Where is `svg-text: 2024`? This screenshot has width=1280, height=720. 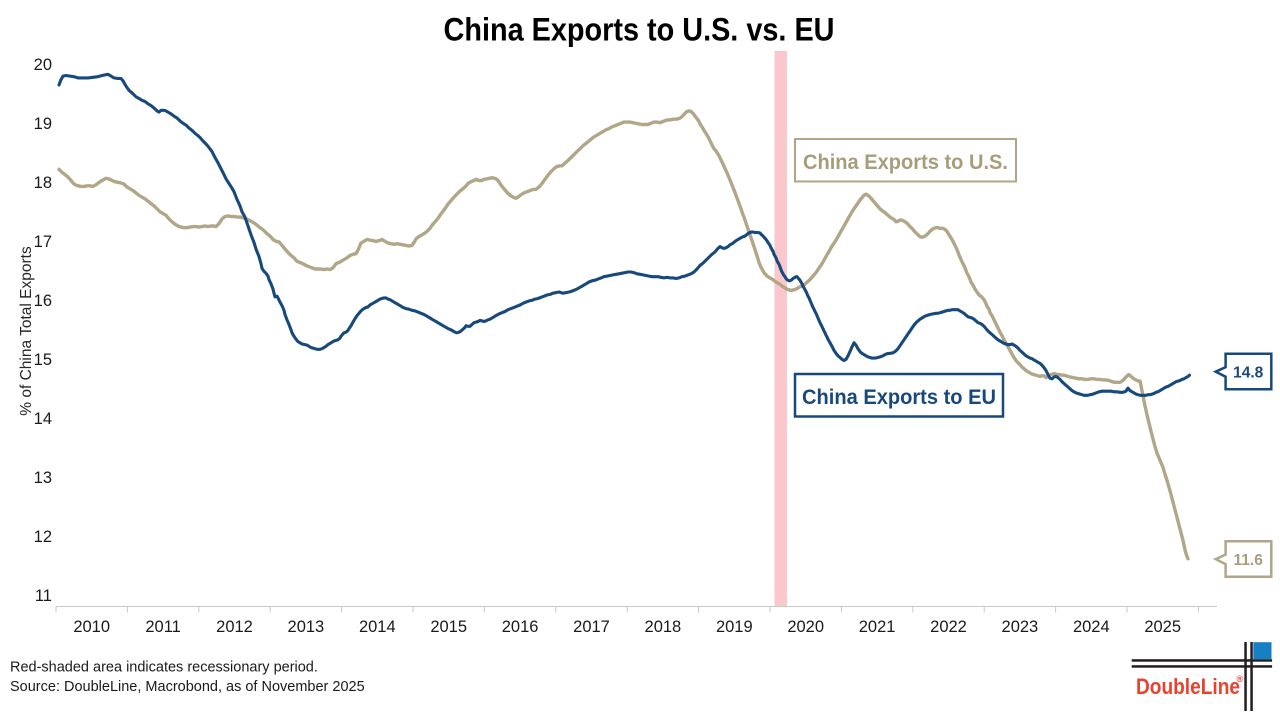 svg-text: 2024 is located at coordinates (1091, 627).